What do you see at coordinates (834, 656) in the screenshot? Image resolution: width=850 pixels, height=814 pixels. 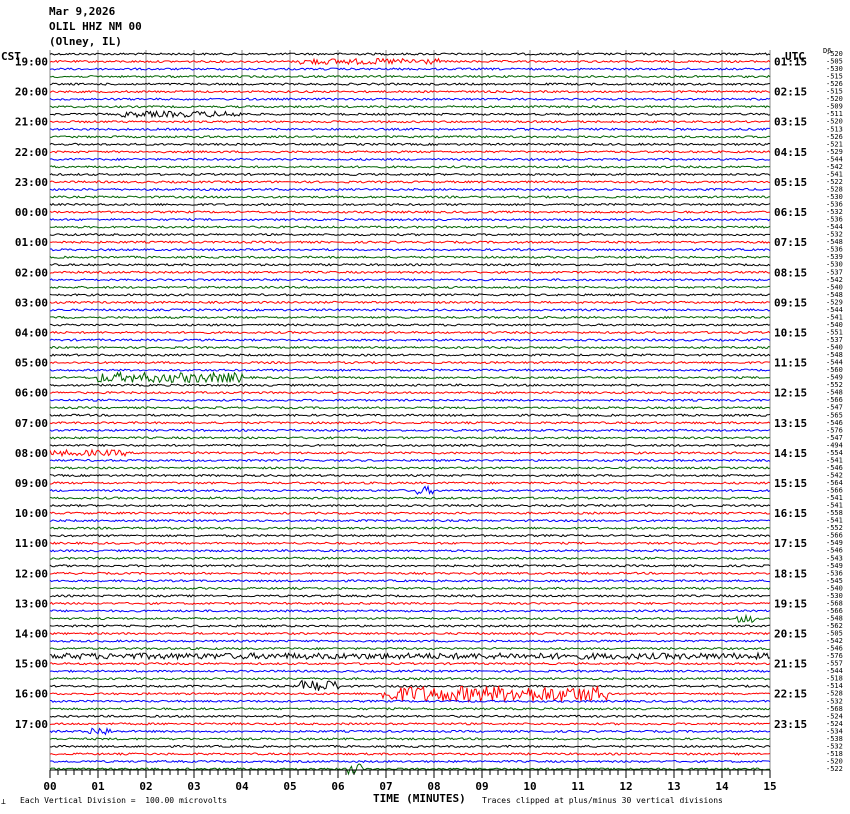 I see `offset-label: -576` at bounding box center [834, 656].